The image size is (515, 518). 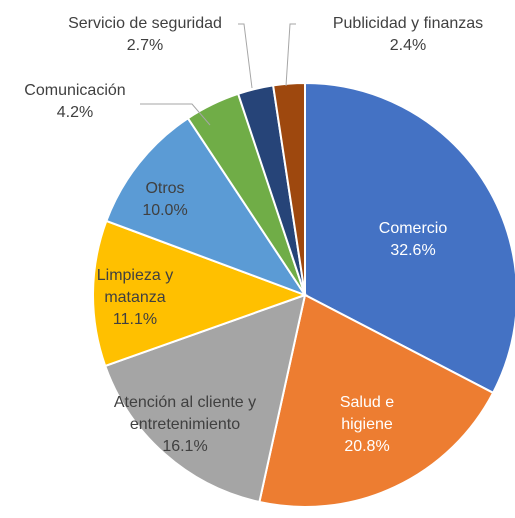 What do you see at coordinates (413, 240) in the screenshot?
I see `slice-label: Comercio 32.6%` at bounding box center [413, 240].